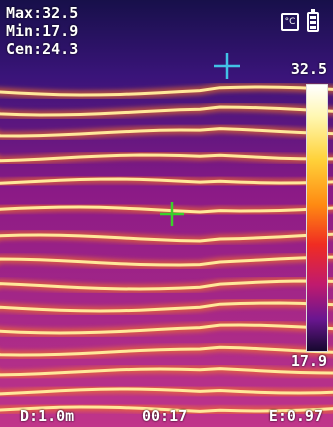 This screenshot has width=333, height=427. What do you see at coordinates (172, 214) in the screenshot?
I see `center-crosshair-icon` at bounding box center [172, 214].